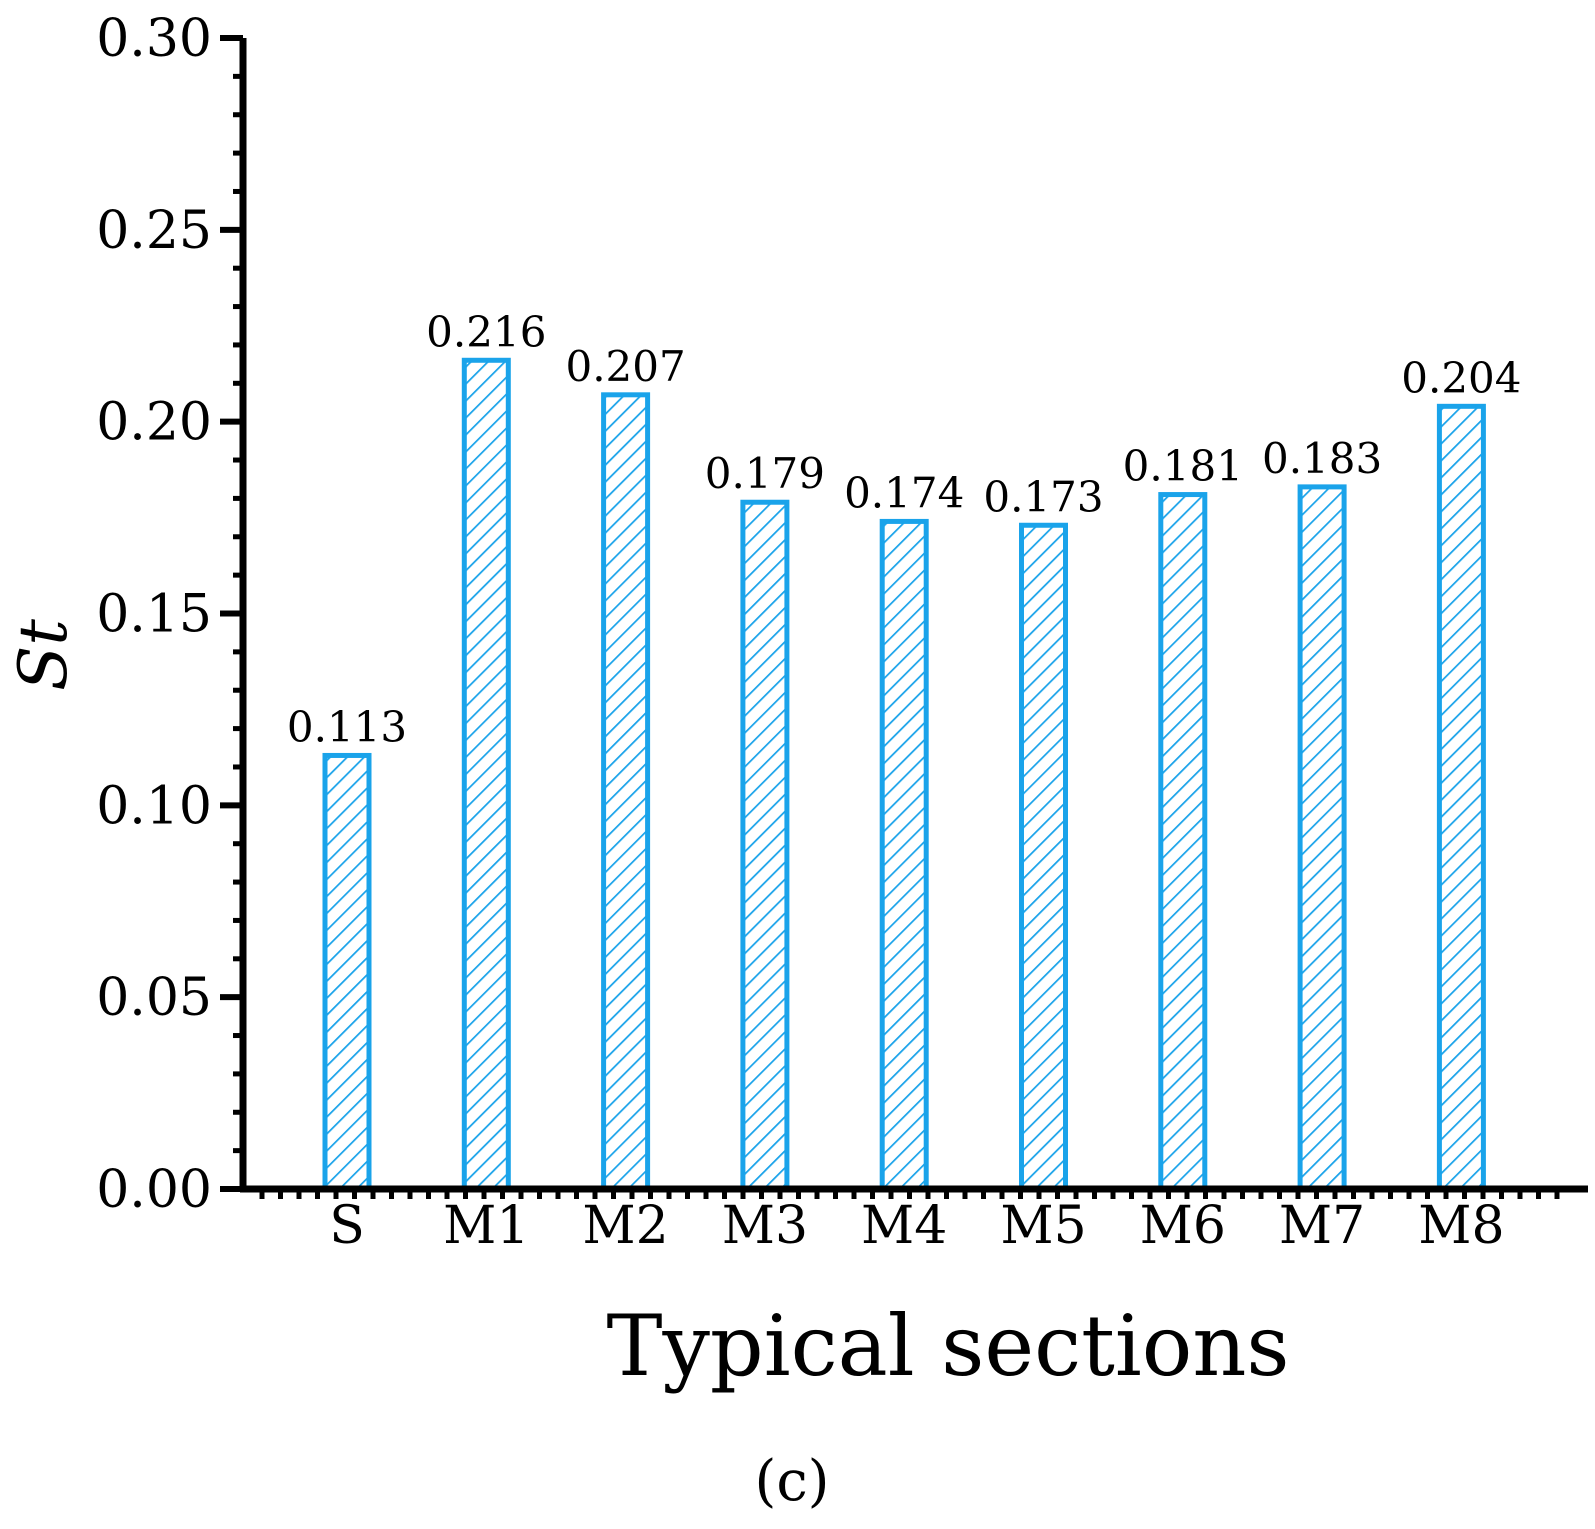 This screenshot has width=1595, height=1529. Describe the element at coordinates (625, 1226) in the screenshot. I see `x-tick-label-m2: M2` at that location.